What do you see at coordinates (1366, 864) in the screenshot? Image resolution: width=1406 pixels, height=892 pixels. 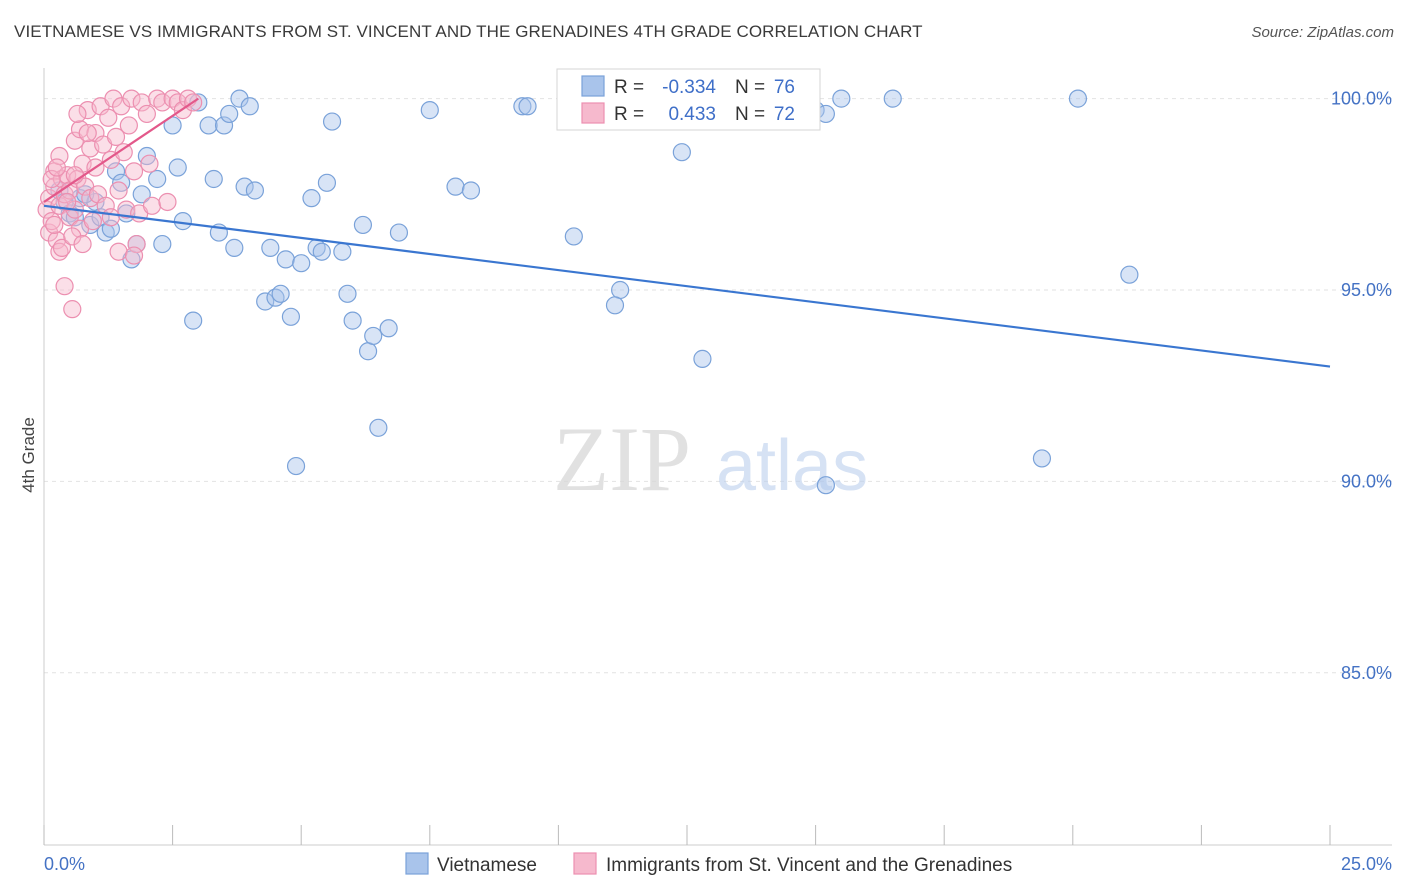 I see `x-tick-label-1: 25.0%` at bounding box center [1366, 864].